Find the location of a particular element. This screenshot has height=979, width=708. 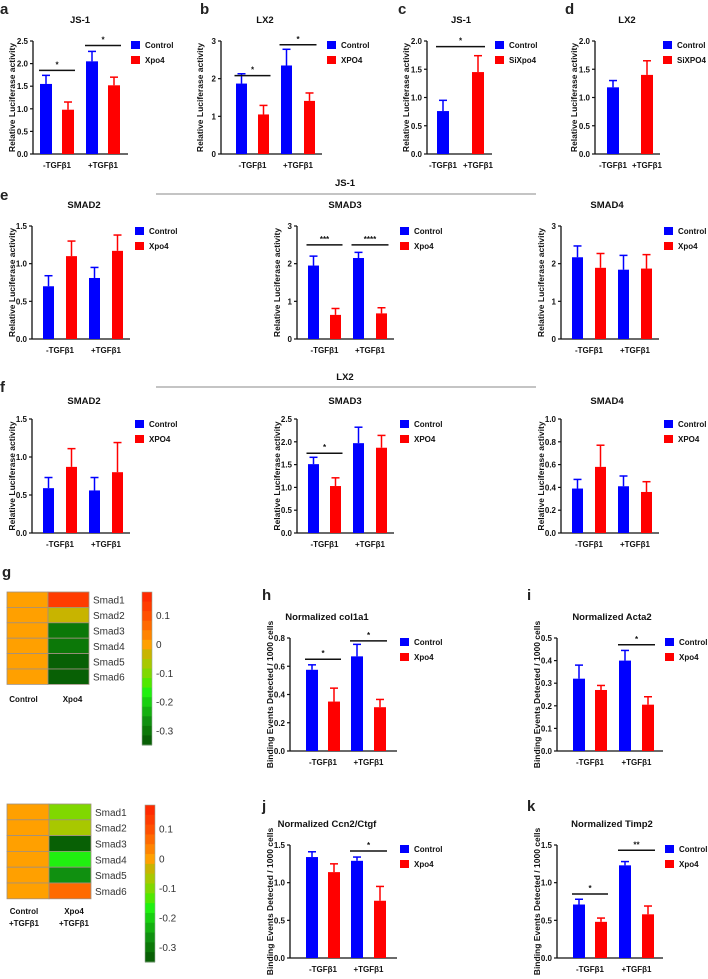

colorbar-tick-label: 0 is located at coordinates (162, 859).